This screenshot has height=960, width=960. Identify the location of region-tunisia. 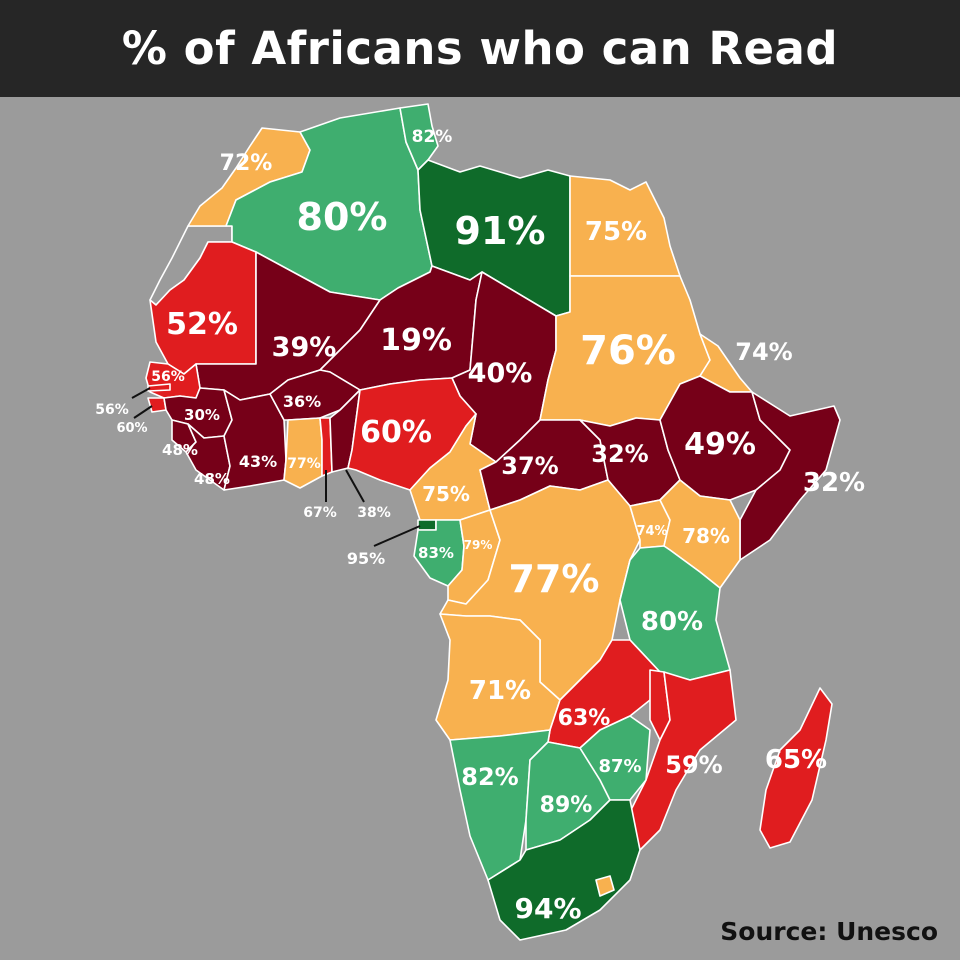
(419, 137).